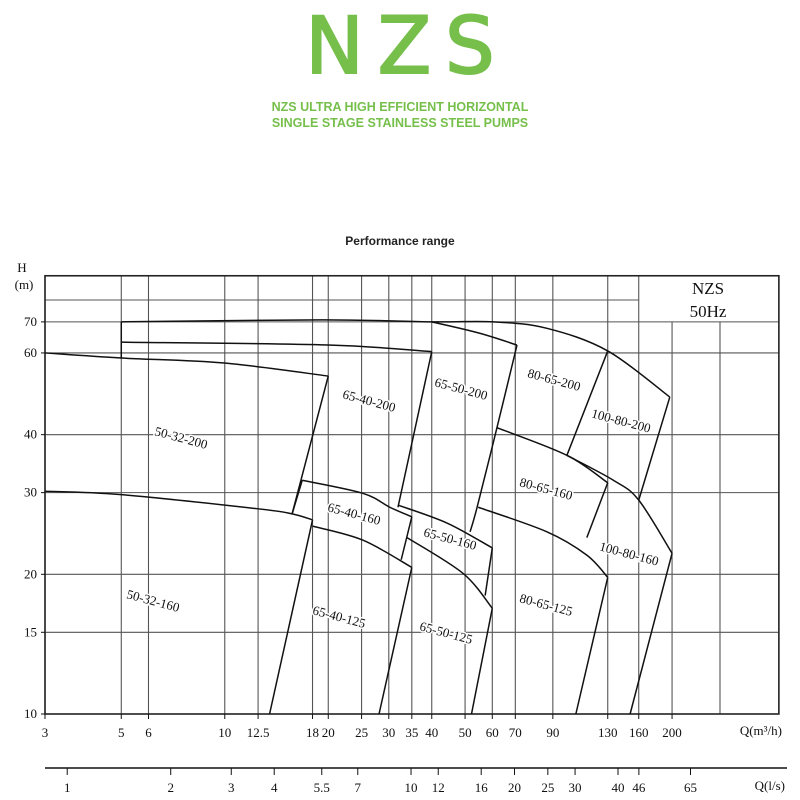 This screenshot has height=800, width=800. What do you see at coordinates (45, 732) in the screenshot?
I see `x-tick-label: 3` at bounding box center [45, 732].